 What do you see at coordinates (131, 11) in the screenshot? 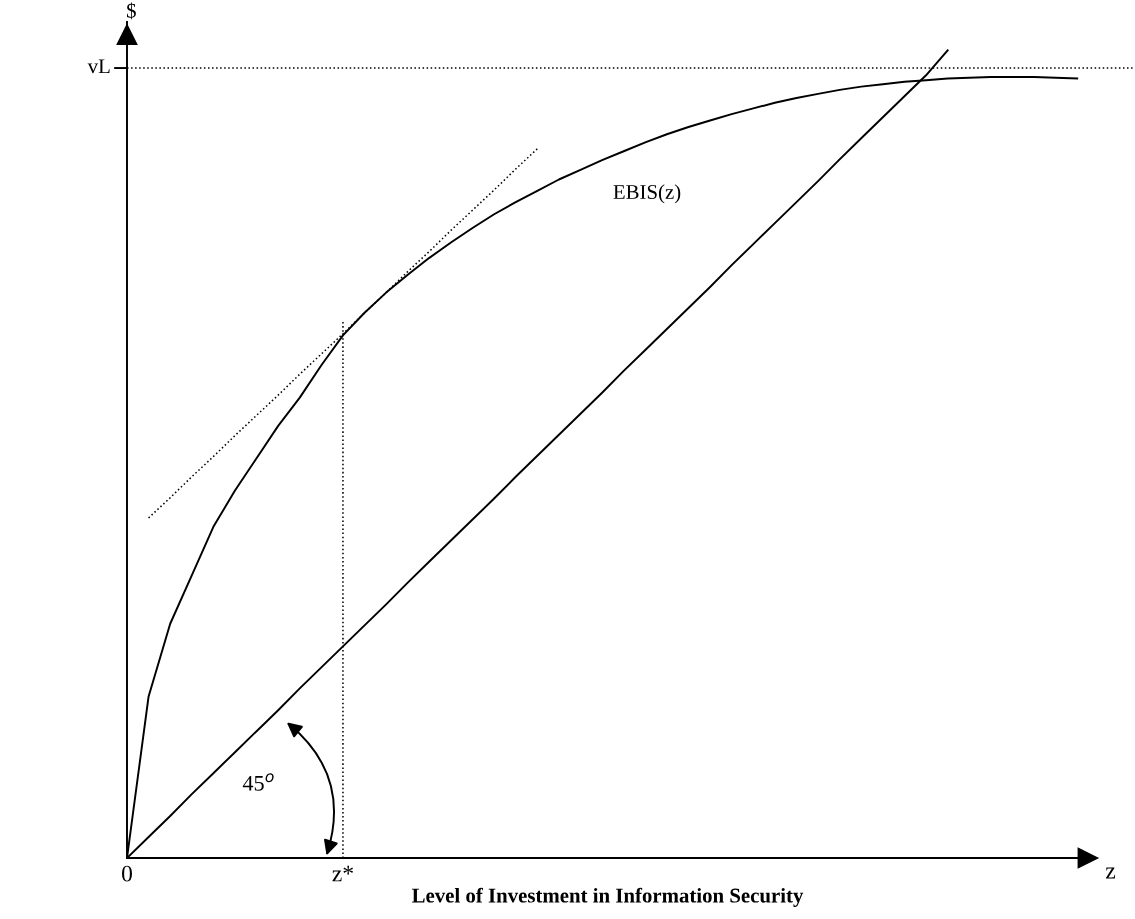
I see `y-axis-title: $` at bounding box center [131, 11].